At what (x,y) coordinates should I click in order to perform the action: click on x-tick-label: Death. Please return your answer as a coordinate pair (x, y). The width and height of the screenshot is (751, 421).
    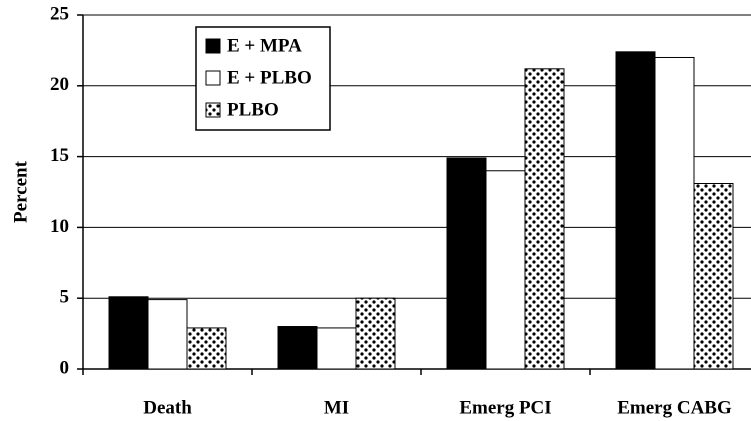
    Looking at the image, I should click on (167, 407).